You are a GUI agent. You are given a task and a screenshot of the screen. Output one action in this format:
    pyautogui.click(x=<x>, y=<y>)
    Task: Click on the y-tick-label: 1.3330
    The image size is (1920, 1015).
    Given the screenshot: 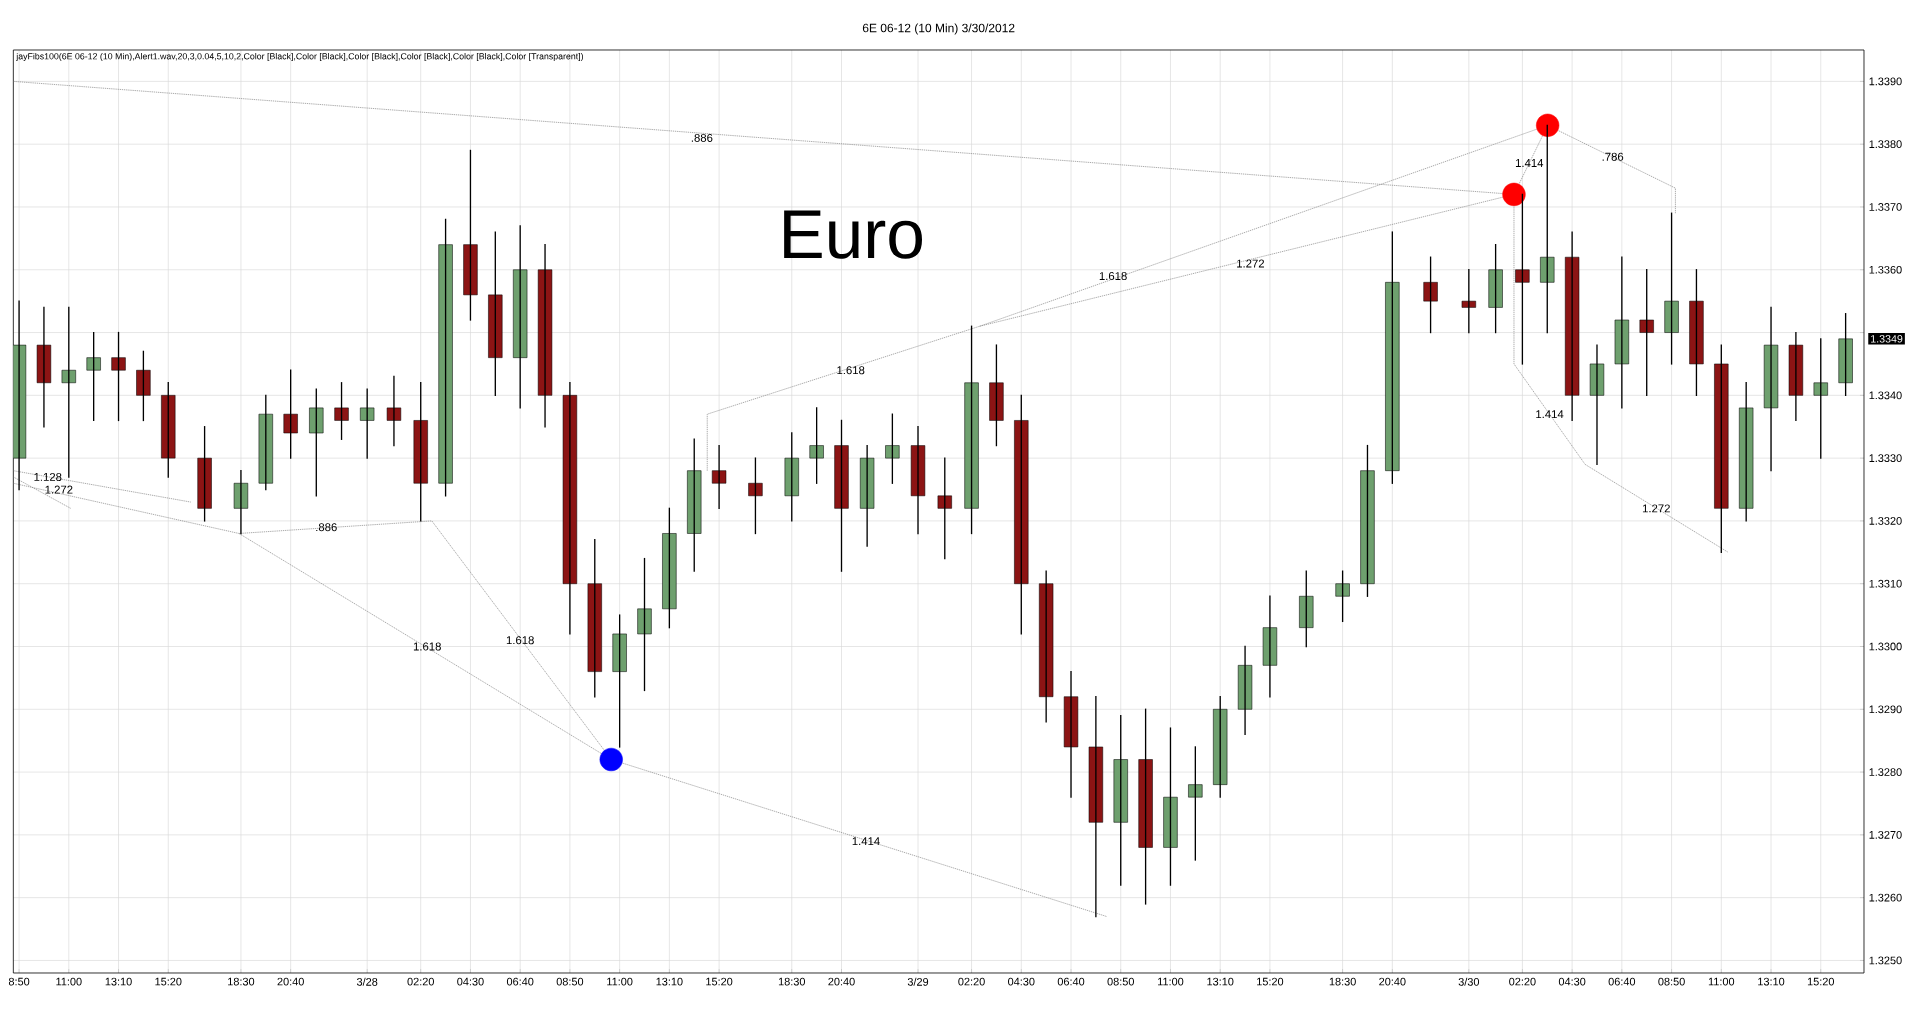 What is the action you would take?
    pyautogui.click(x=1885, y=458)
    